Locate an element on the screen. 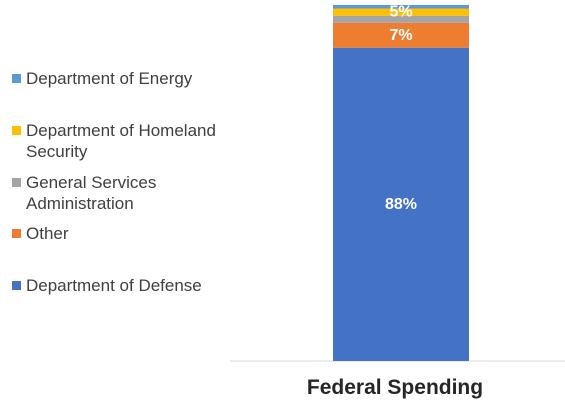  legend-item: Department of Defense is located at coordinates (114, 285).